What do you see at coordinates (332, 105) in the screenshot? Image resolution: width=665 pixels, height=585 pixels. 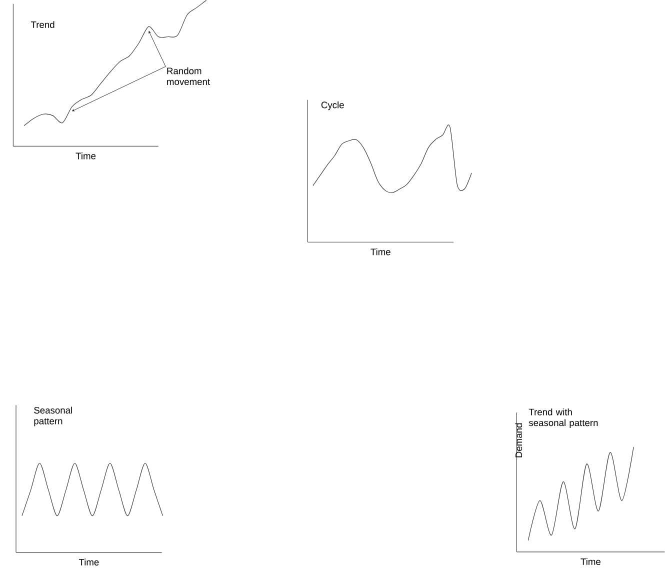 I see `chart-title: Cycle` at bounding box center [332, 105].